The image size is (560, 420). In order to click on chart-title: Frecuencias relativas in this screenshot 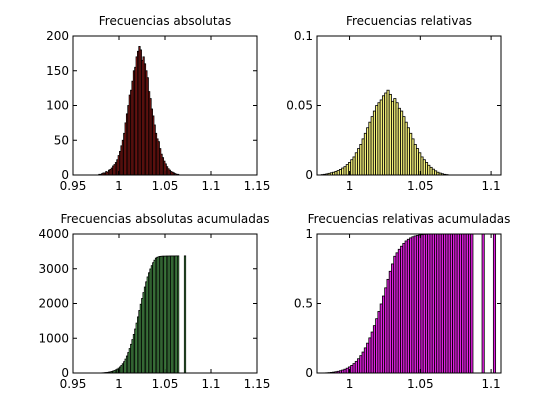, I will do `click(409, 21)`.